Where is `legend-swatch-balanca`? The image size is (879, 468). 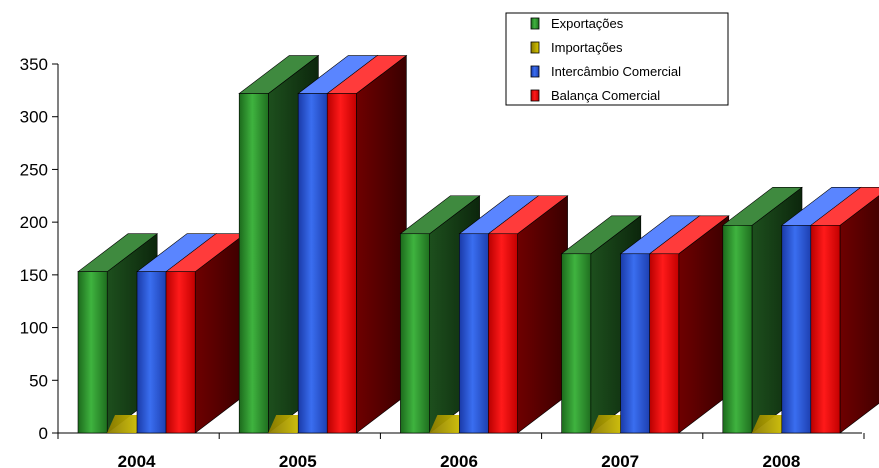
legend-swatch-balanca is located at coordinates (535, 95).